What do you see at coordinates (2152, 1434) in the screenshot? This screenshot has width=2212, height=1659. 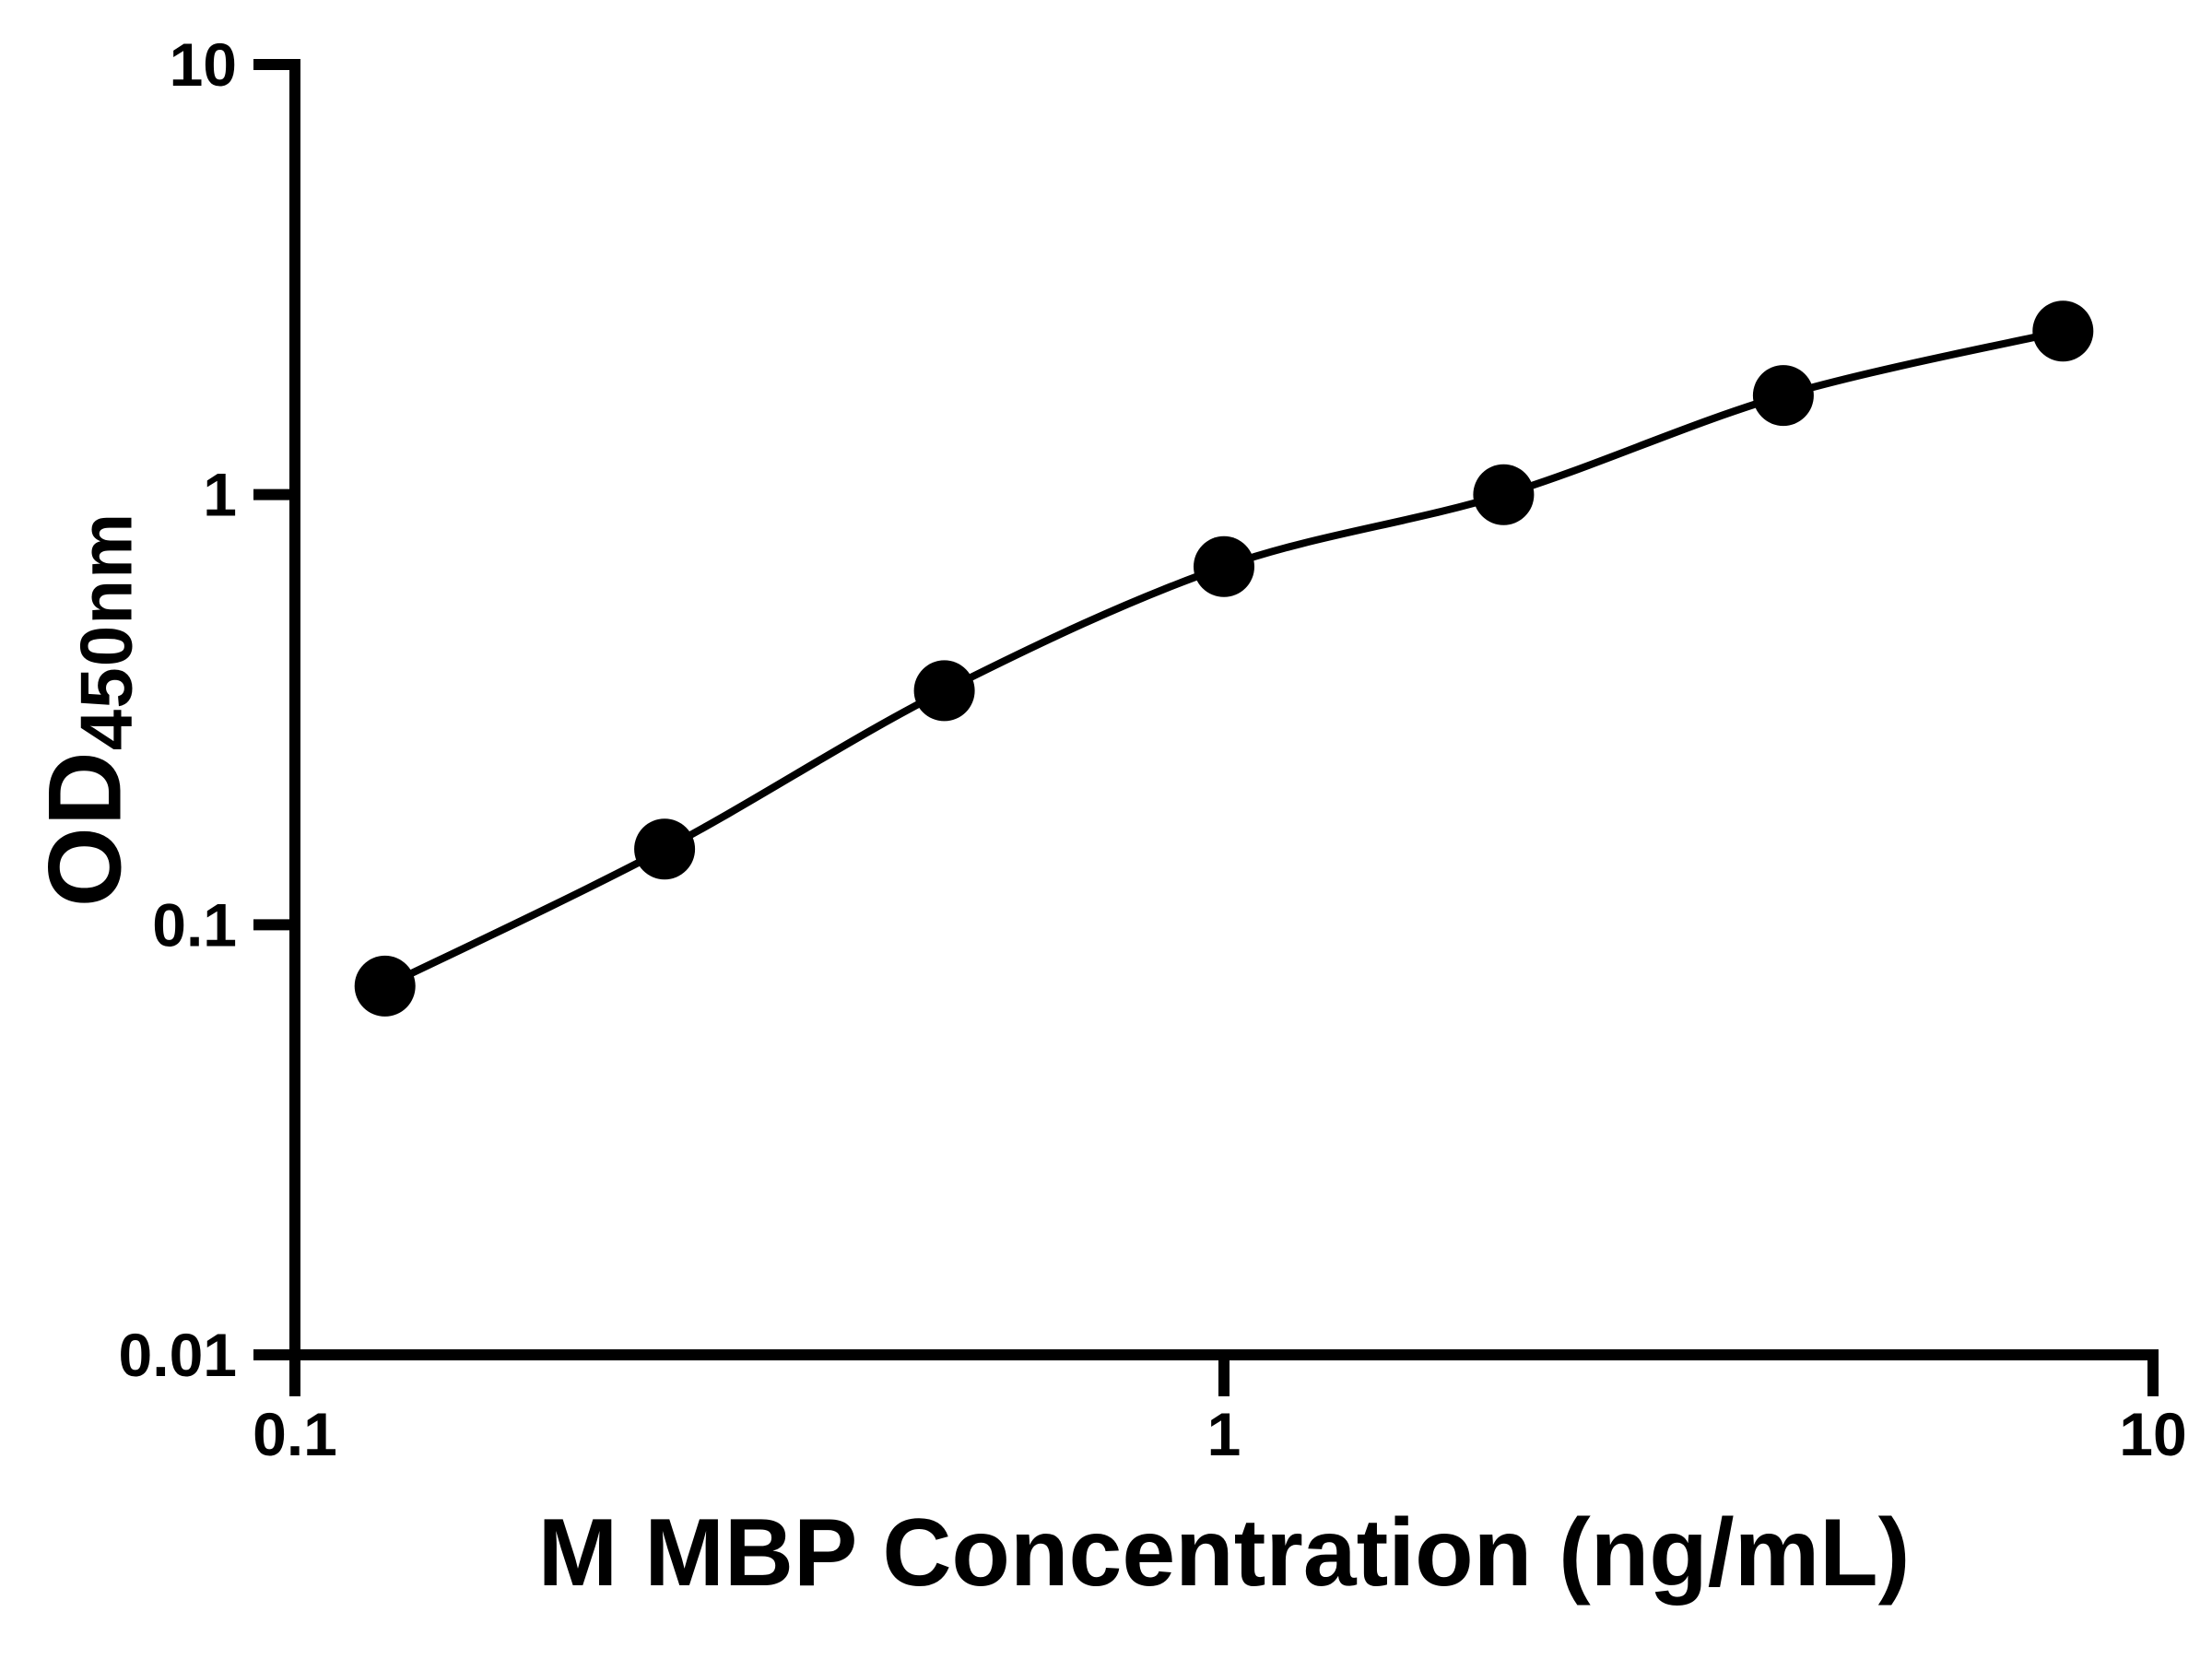 I see `x-tick-label: 10` at bounding box center [2152, 1434].